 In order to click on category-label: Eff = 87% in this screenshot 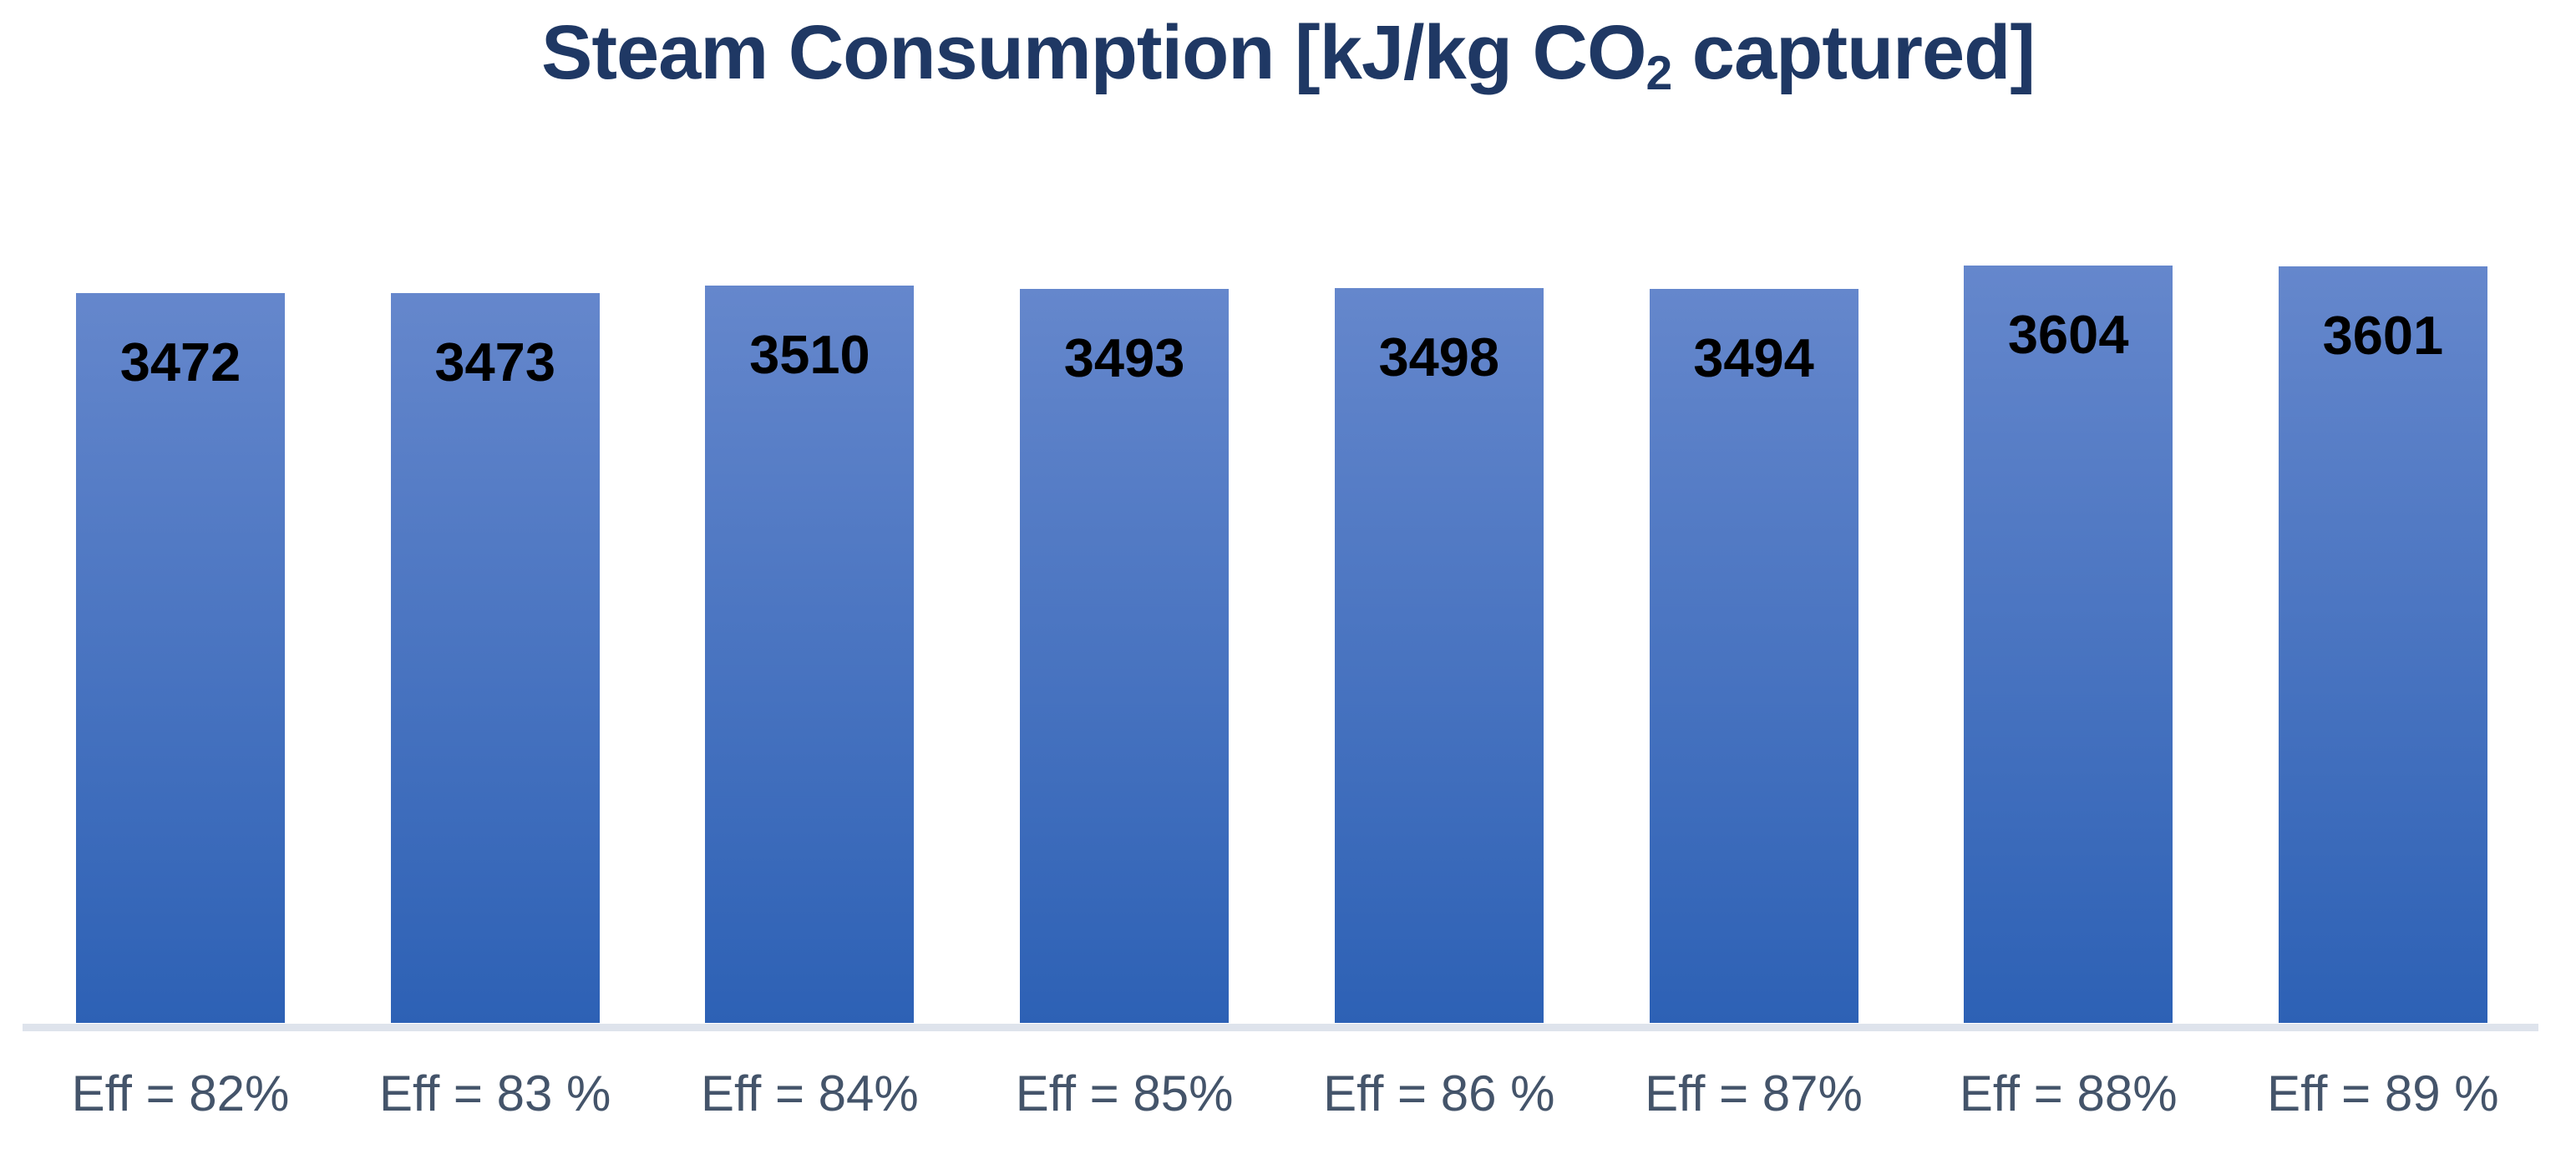, I will do `click(1754, 1093)`.